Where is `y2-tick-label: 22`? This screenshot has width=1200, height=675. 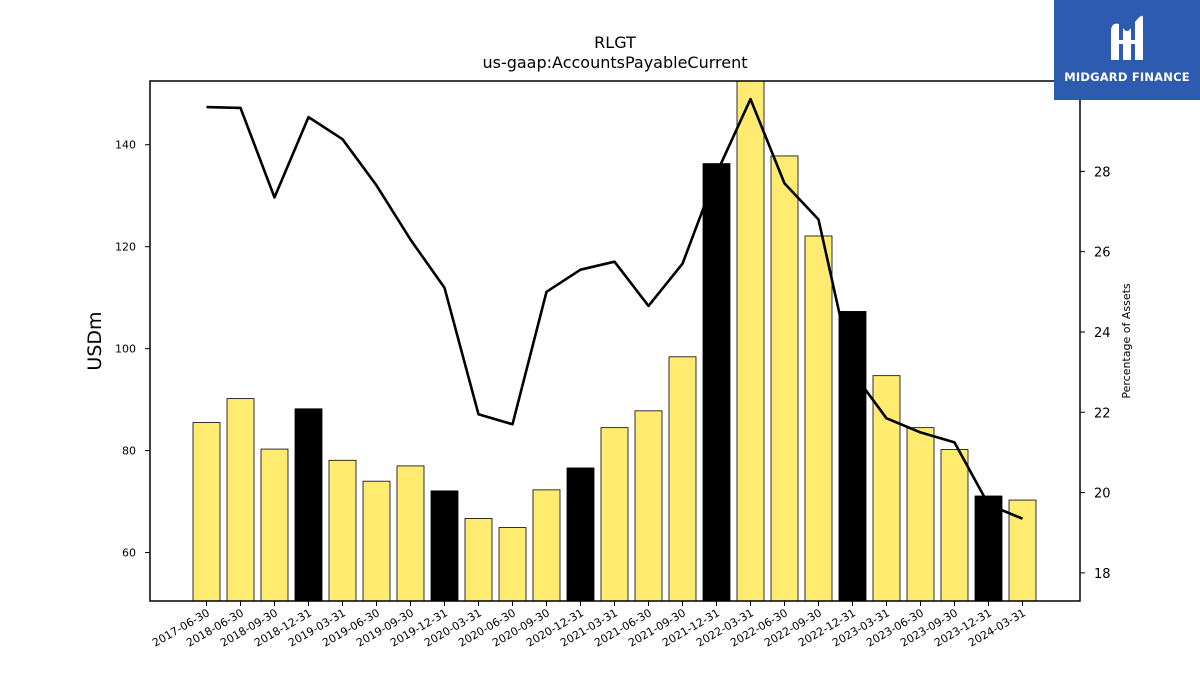
y2-tick-label: 22 is located at coordinates (1102, 413).